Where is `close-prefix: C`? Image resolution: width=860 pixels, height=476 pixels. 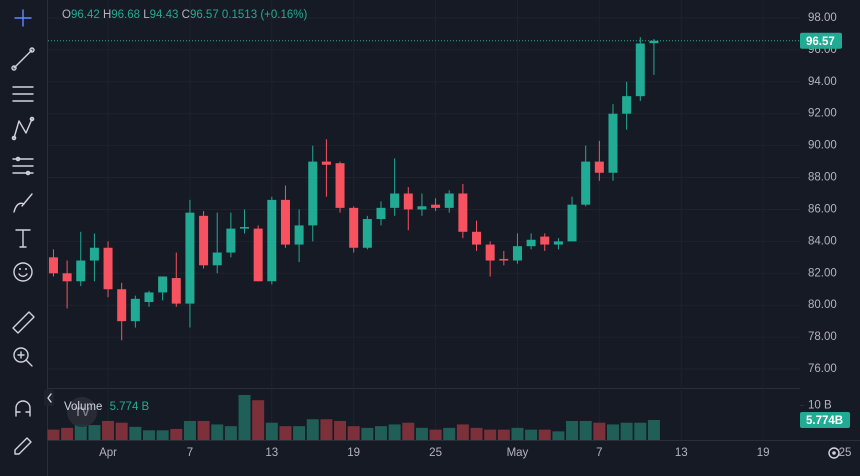
close-prefix: C is located at coordinates (186, 15).